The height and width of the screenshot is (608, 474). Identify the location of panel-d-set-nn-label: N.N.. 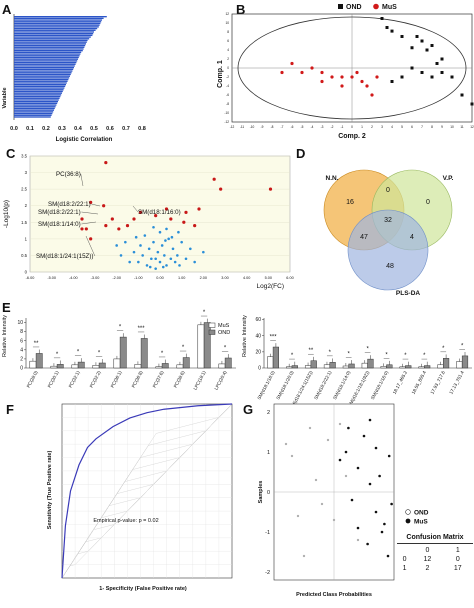
(332, 178).